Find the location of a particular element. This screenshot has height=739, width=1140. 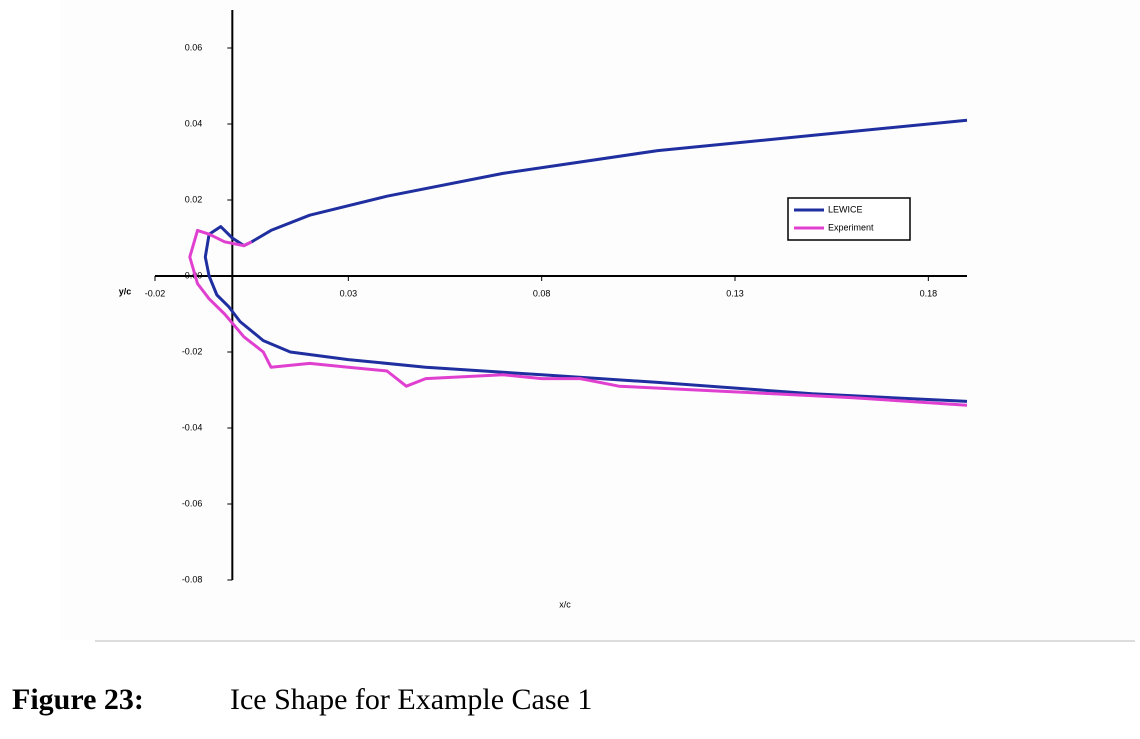

y-tick-label: 0.04 is located at coordinates (194, 123).